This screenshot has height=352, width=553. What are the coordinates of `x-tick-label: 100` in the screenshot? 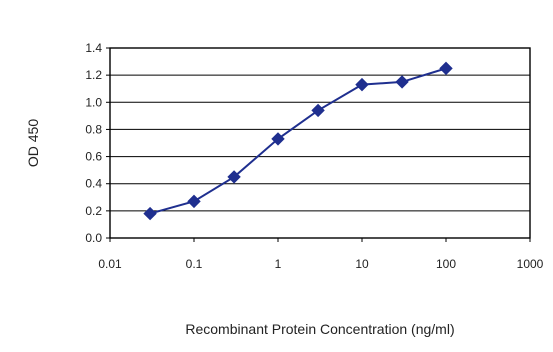 It's located at (446, 264).